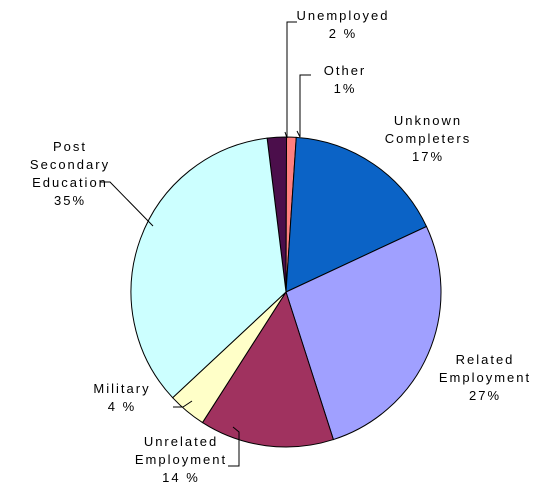 This screenshot has height=495, width=537. Describe the element at coordinates (290, 80) in the screenshot. I see `leader-line-unemployed` at that location.